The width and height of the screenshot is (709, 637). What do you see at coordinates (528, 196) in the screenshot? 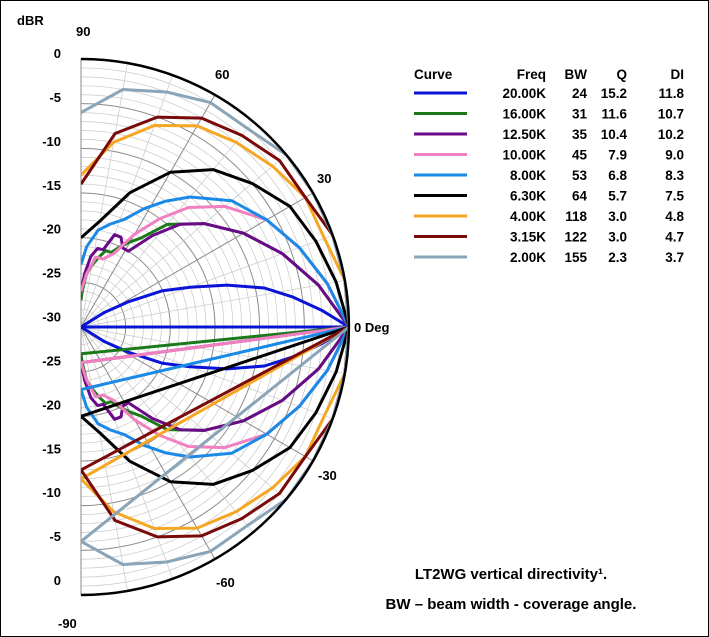
I see `legend-cell: 6.30K` at bounding box center [528, 196].